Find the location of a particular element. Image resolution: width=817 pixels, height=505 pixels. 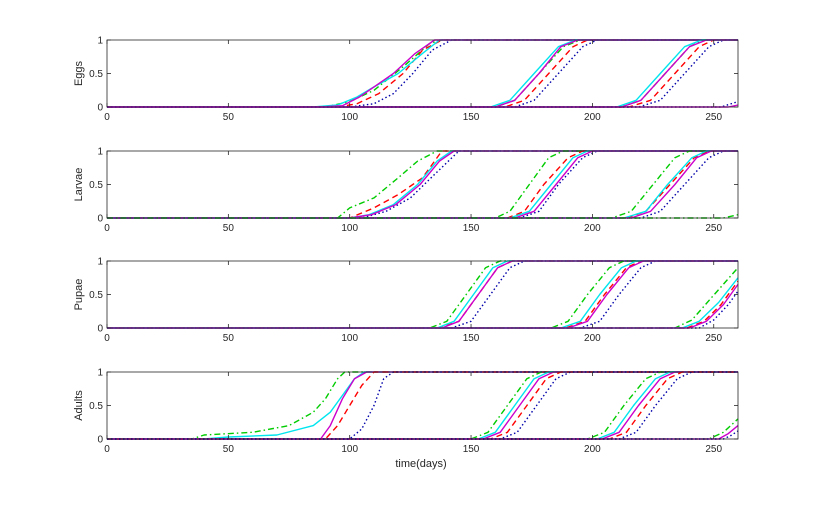

x-axis-label: time(days) is located at coordinates (420, 464).